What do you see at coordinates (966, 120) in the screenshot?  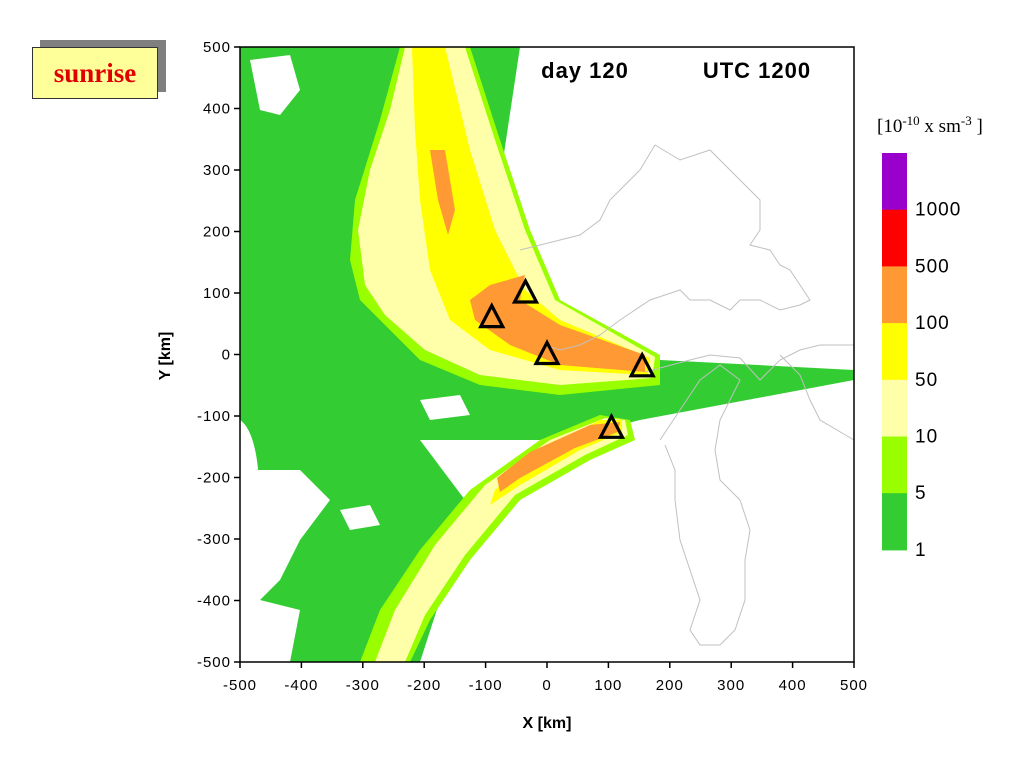 I see `colorbar-unit-exp2: -3` at bounding box center [966, 120].